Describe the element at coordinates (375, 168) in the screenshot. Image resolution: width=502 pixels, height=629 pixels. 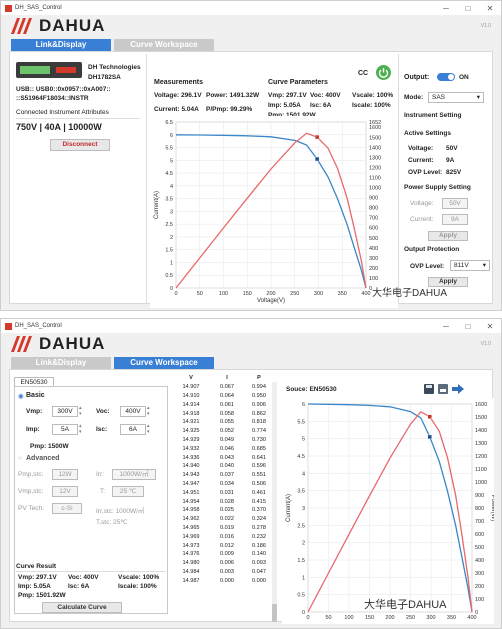
I see `y-right-tick-label: 1200` at that location.